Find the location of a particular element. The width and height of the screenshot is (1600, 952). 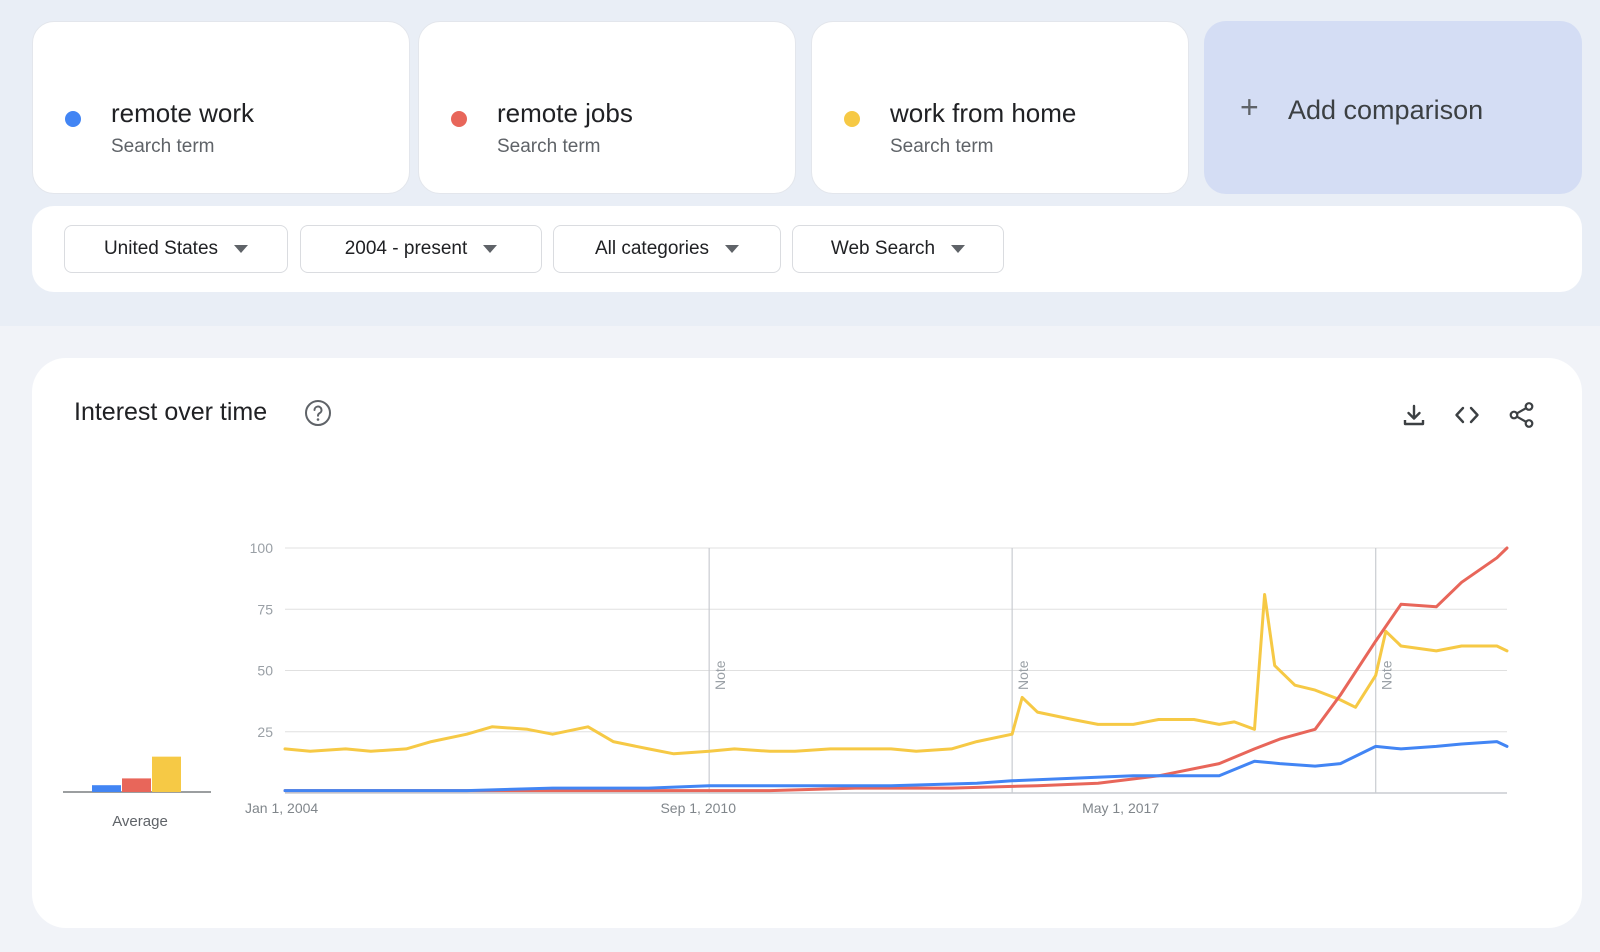

search-type-dropdown: Web Search is located at coordinates (898, 249).